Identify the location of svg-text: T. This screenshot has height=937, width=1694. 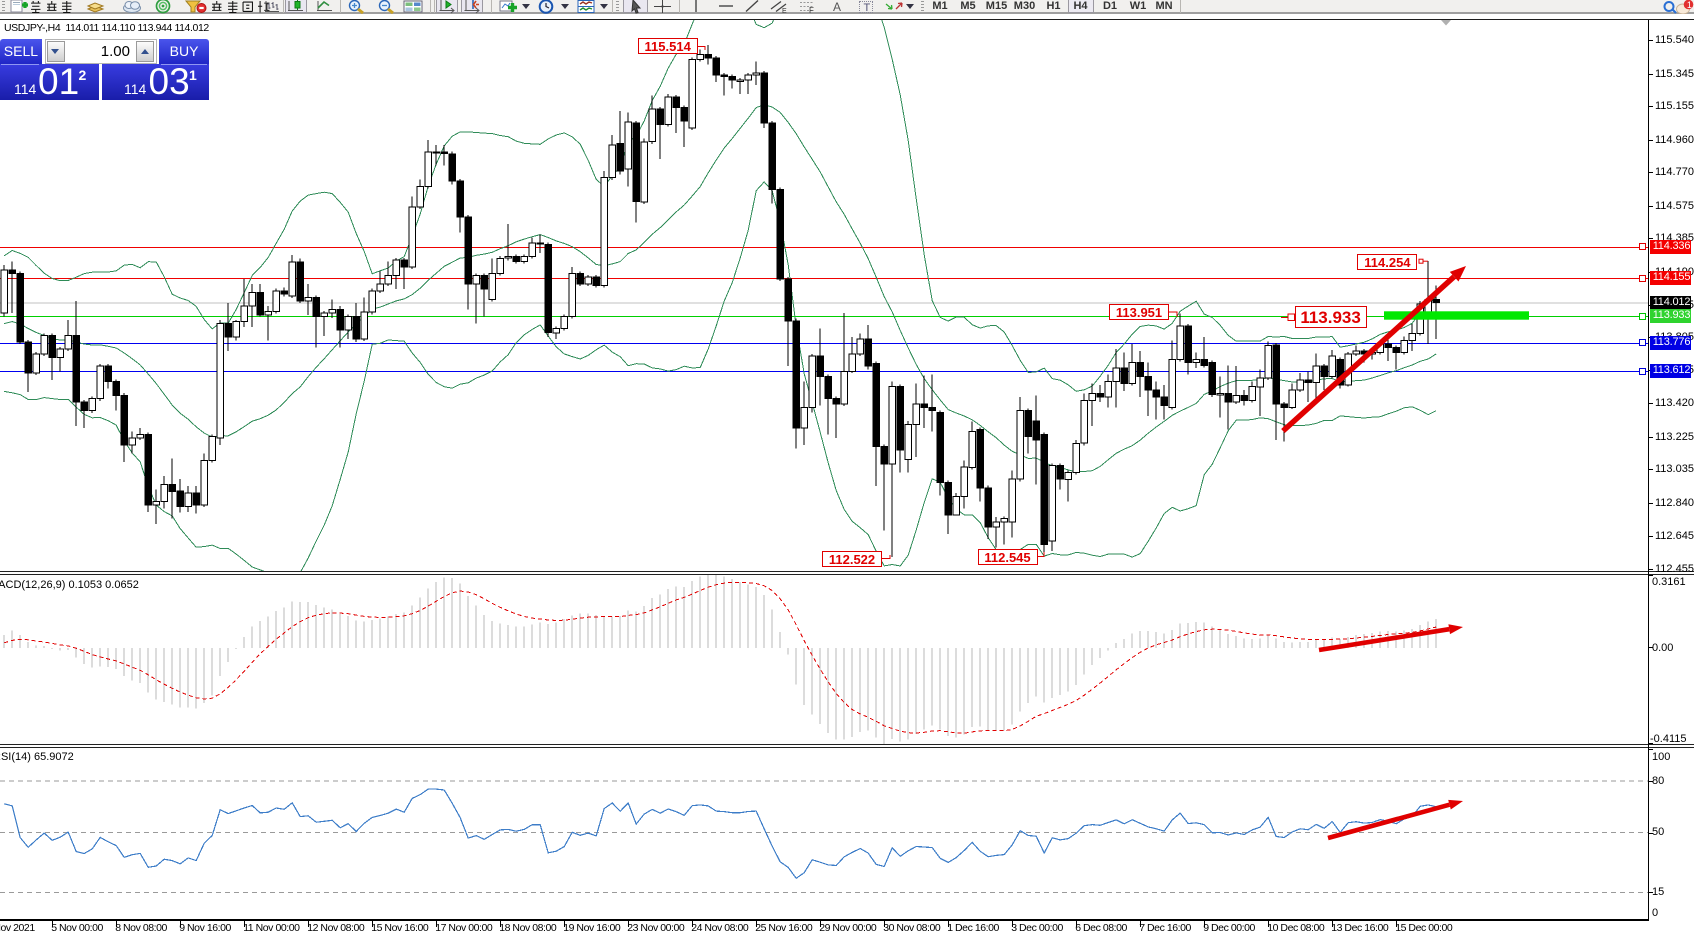
(867, 8).